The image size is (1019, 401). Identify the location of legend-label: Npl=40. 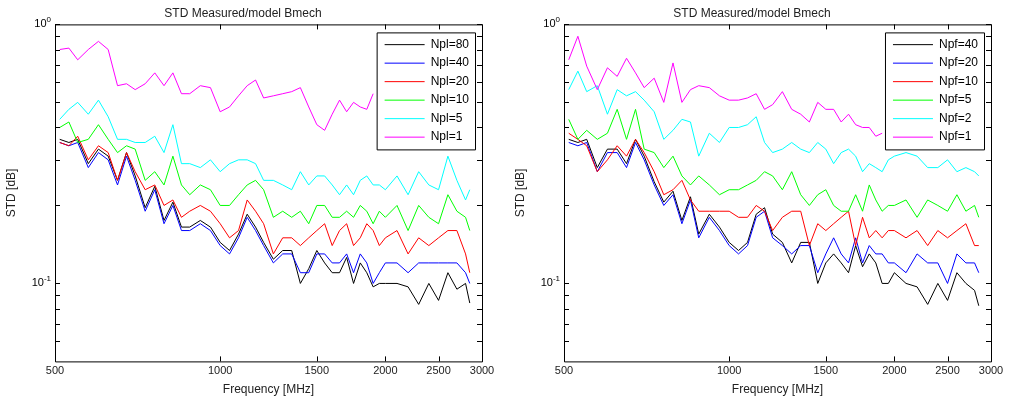
(450, 62).